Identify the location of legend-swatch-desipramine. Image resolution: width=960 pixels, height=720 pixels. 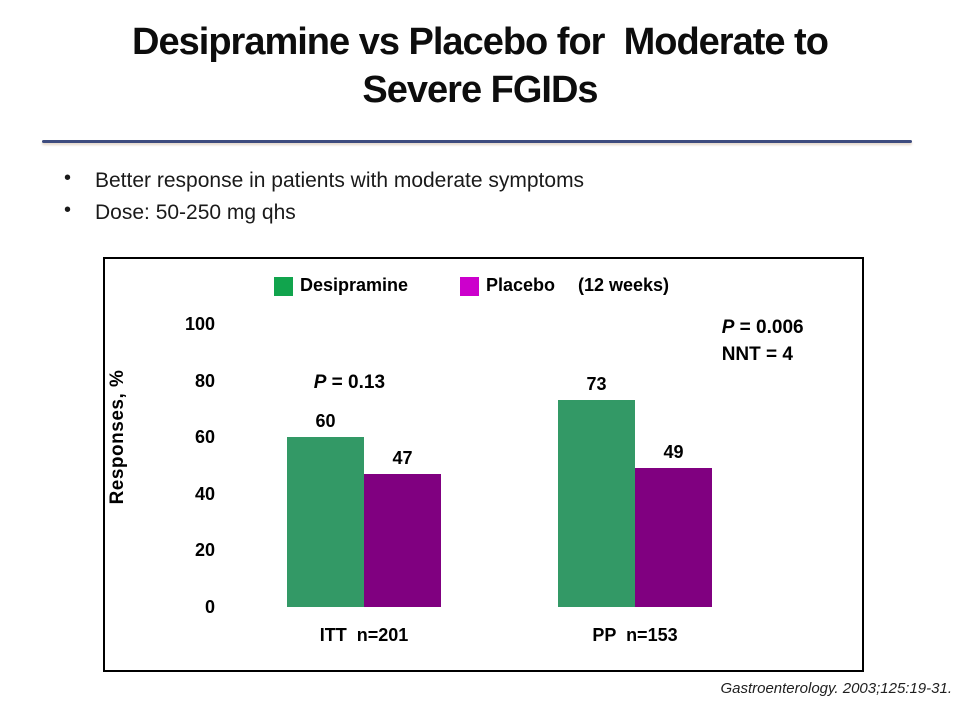
(283, 286).